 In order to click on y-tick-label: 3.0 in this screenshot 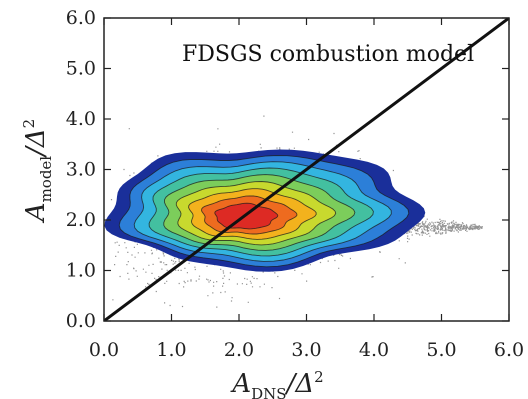, I will do `click(81, 170)`.